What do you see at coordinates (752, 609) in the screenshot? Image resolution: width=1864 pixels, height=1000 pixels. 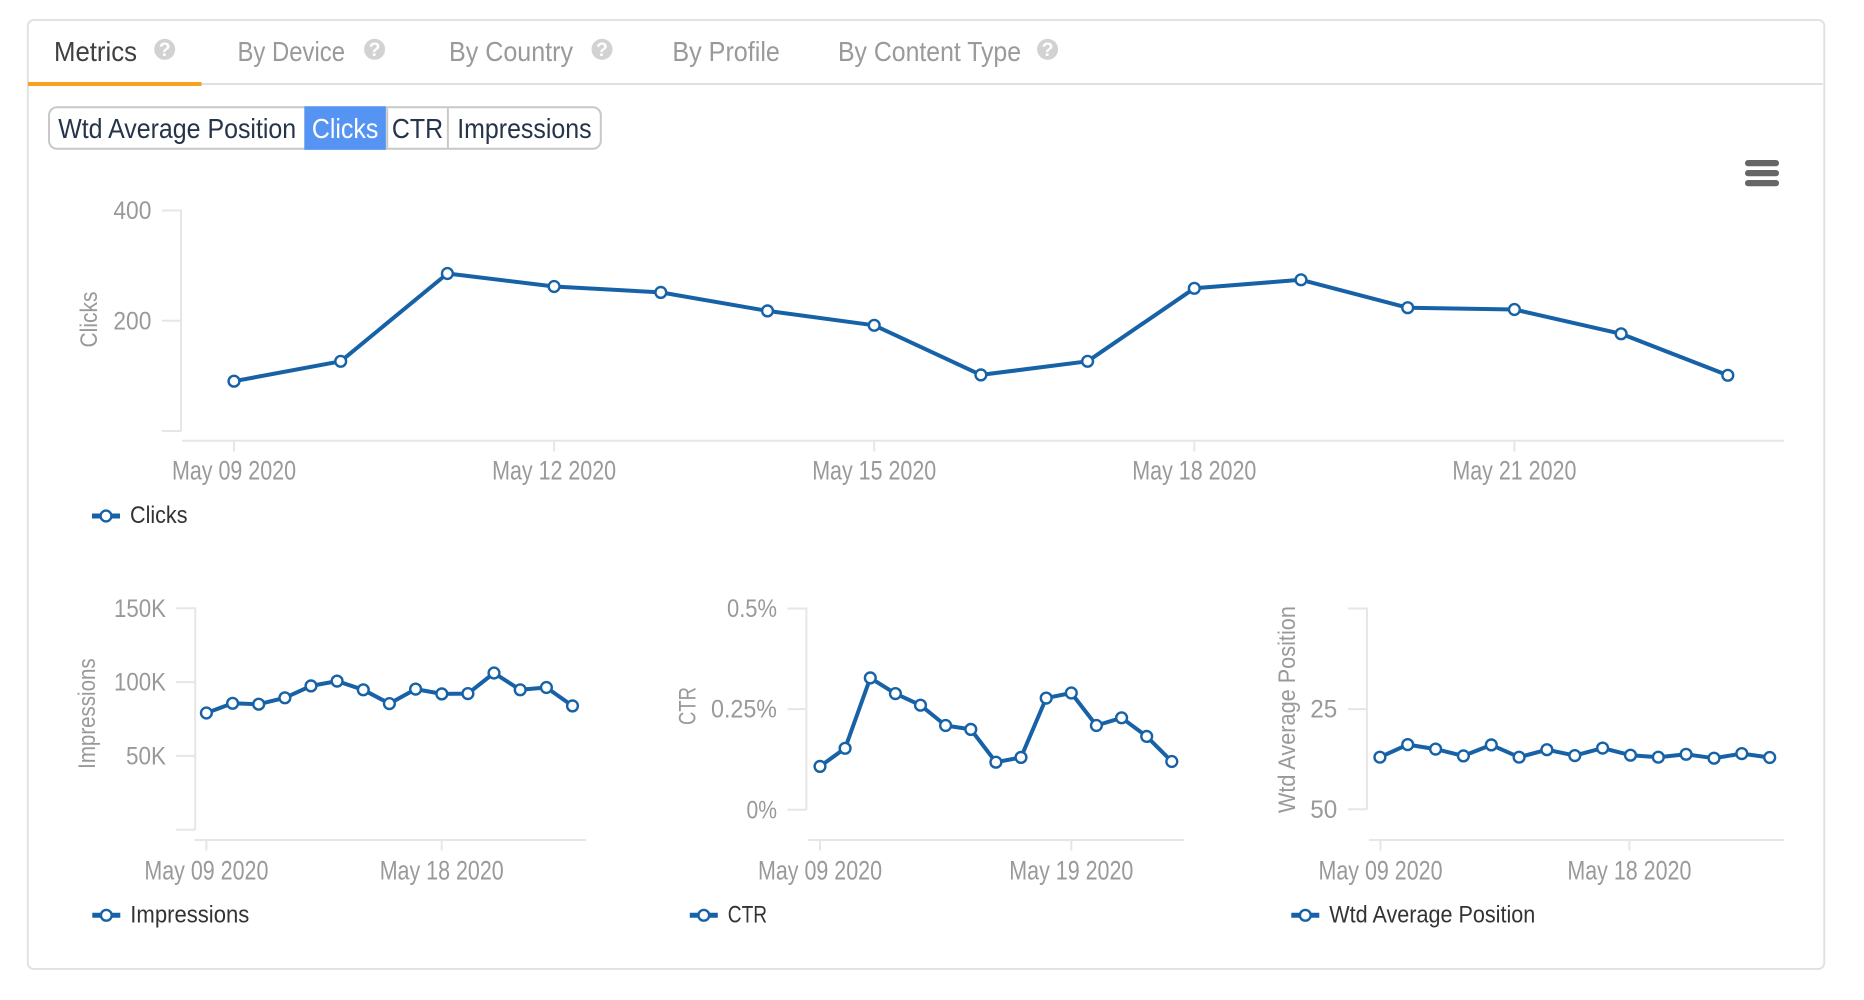 I see `svg-text: 0.5%` at bounding box center [752, 609].